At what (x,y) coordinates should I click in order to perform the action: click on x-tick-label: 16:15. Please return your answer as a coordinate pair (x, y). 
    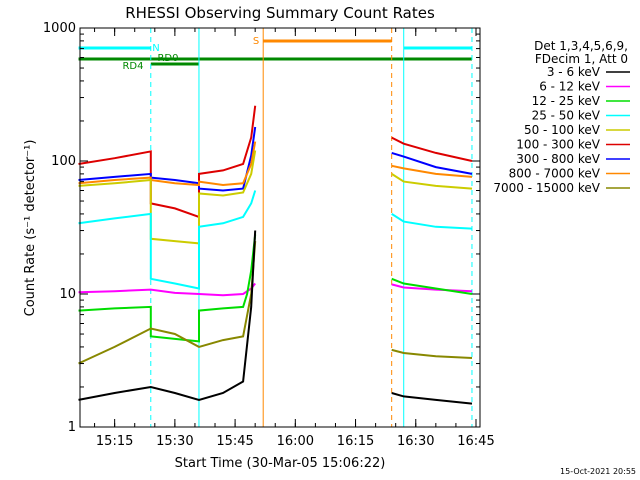
    Looking at the image, I should click on (355, 441).